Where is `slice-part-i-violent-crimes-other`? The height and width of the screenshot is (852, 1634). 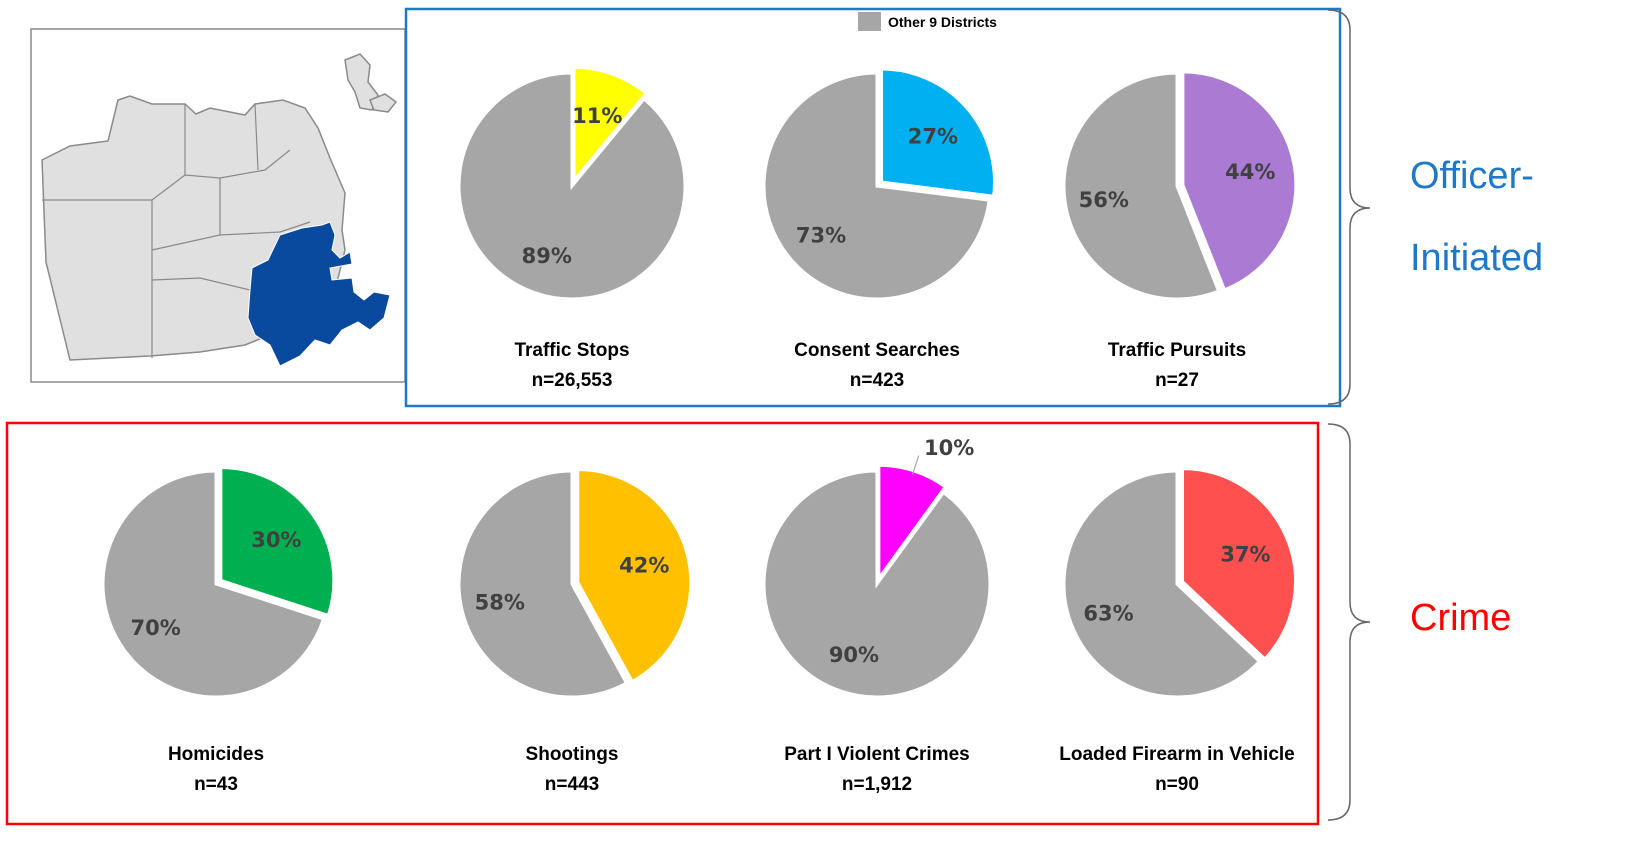 slice-part-i-violent-crimes-other is located at coordinates (877, 584).